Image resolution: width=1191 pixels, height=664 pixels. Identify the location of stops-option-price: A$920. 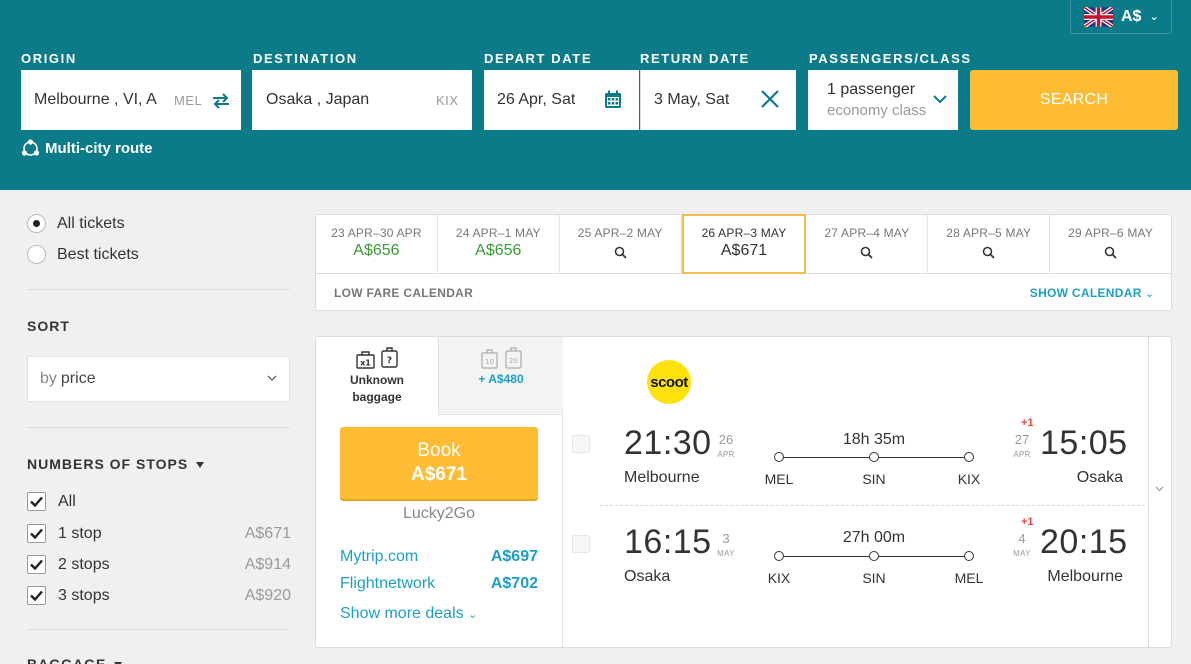
(267, 595).